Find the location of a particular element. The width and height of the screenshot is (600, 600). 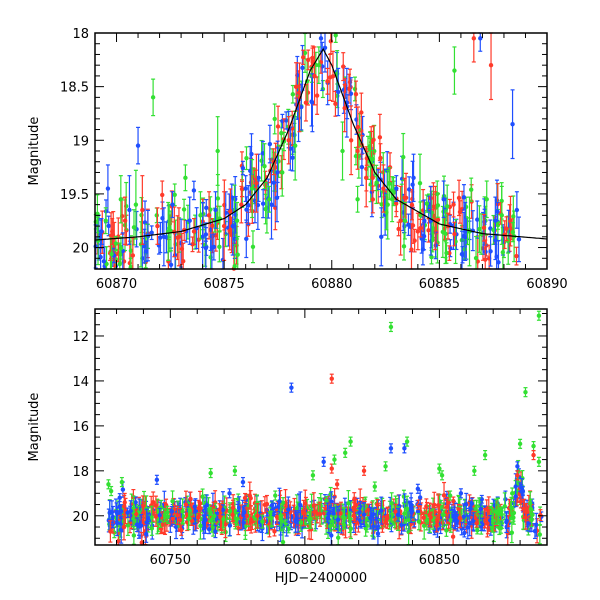

x-tick-label: 60880 is located at coordinates (331, 284).